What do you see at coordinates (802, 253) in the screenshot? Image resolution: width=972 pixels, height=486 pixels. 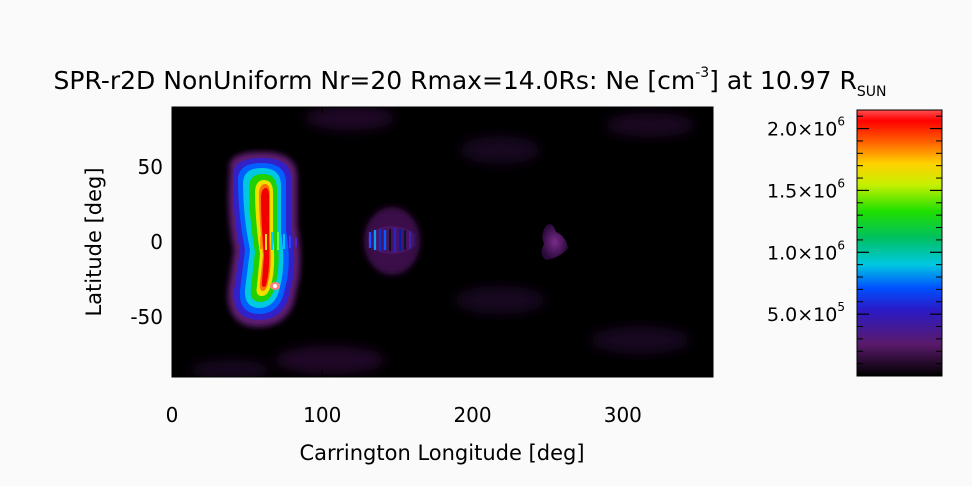 I see `colorbar-label-mantissa: 1.0×10` at bounding box center [802, 253].